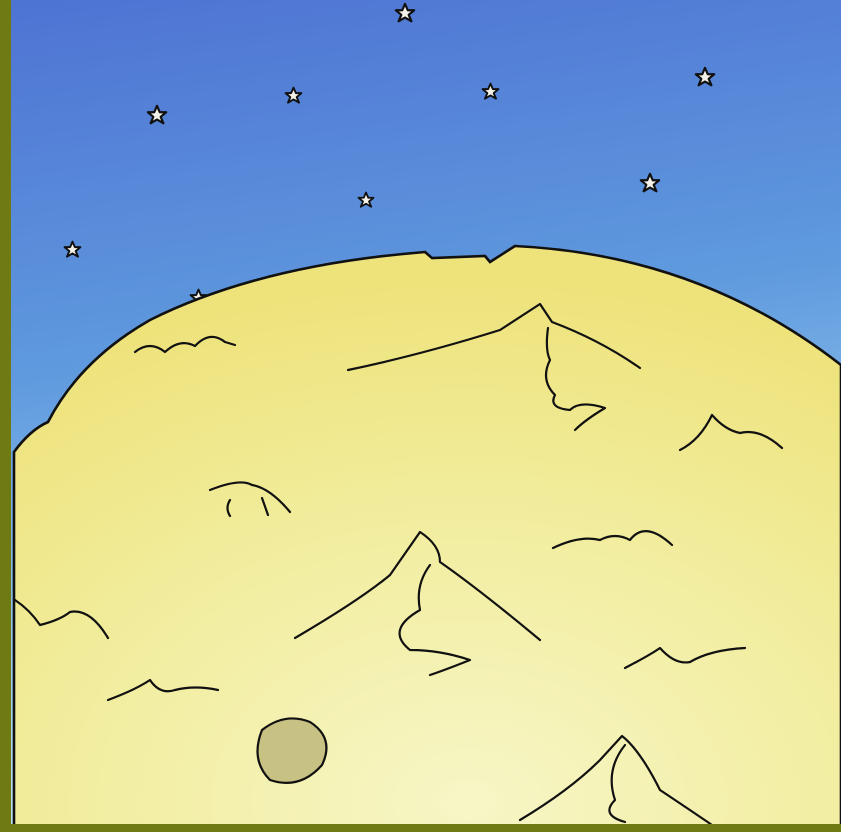 The image size is (841, 832). What do you see at coordinates (292, 750) in the screenshot?
I see `crater` at bounding box center [292, 750].